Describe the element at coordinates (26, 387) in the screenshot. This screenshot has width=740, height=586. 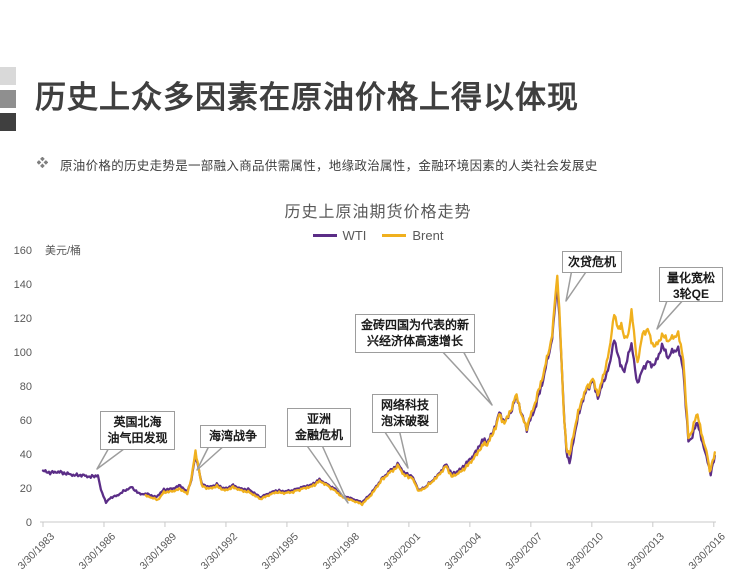
I see `svg-text: 80` at that location.